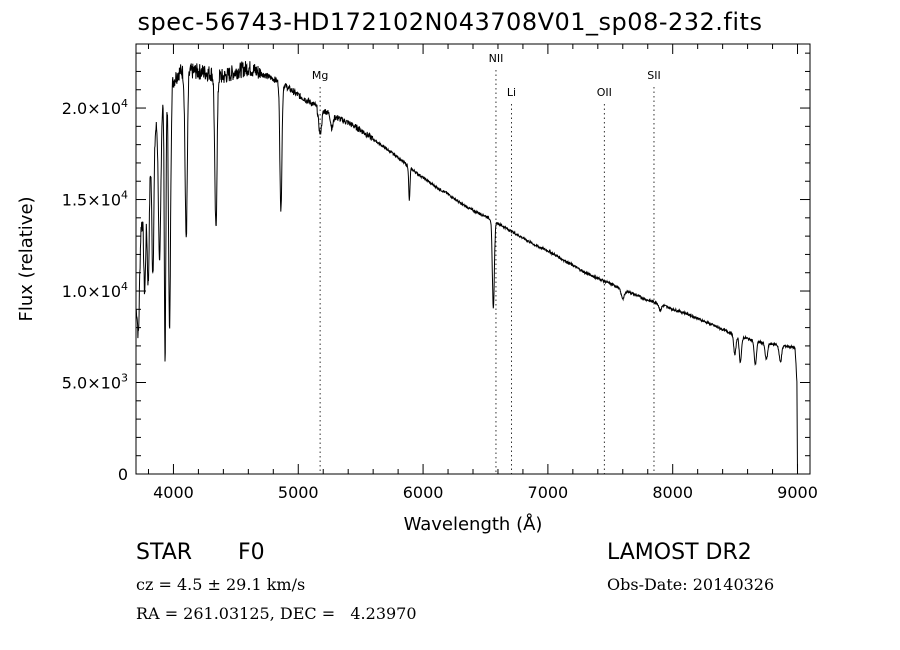  What do you see at coordinates (95, 199) in the screenshot?
I see `y-tick-label: 1.5×10⁴` at bounding box center [95, 199].